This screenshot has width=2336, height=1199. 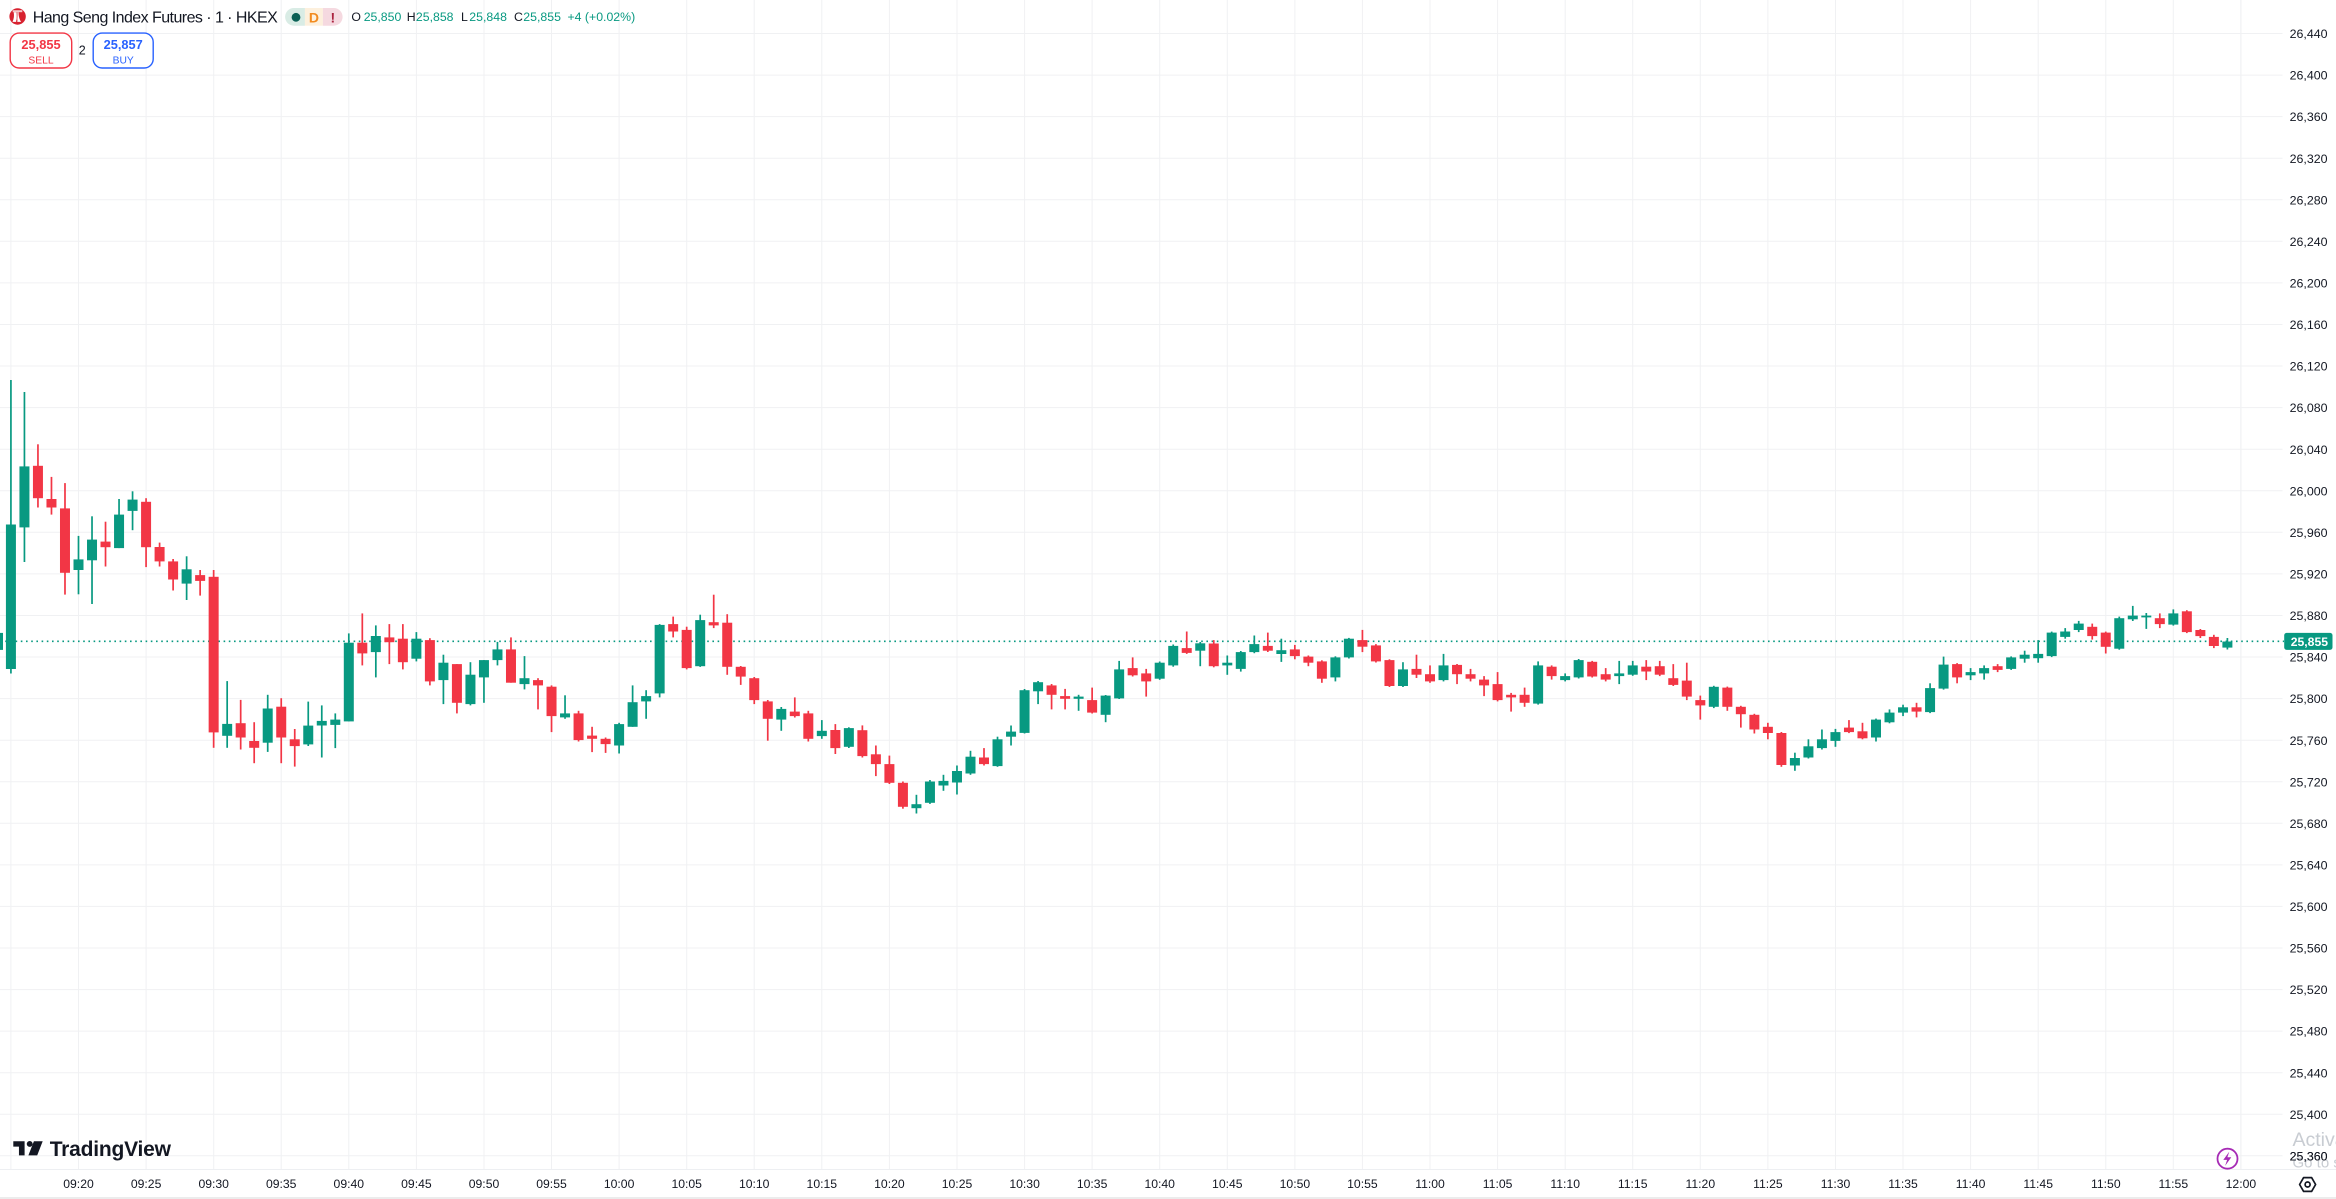 What do you see at coordinates (488, 17) in the screenshot?
I see `svg-text: 25,848` at bounding box center [488, 17].